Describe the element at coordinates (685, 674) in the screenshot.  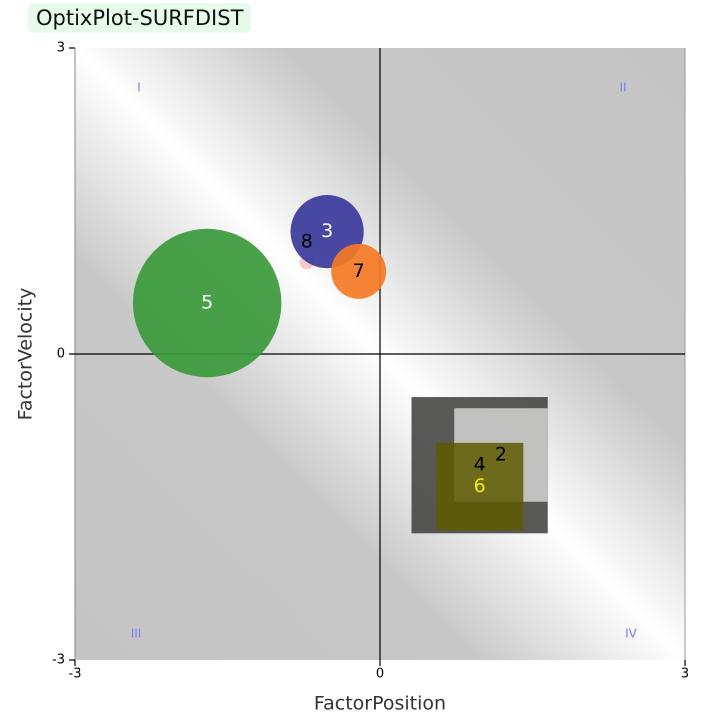
I see `x-tick-label: 3` at that location.